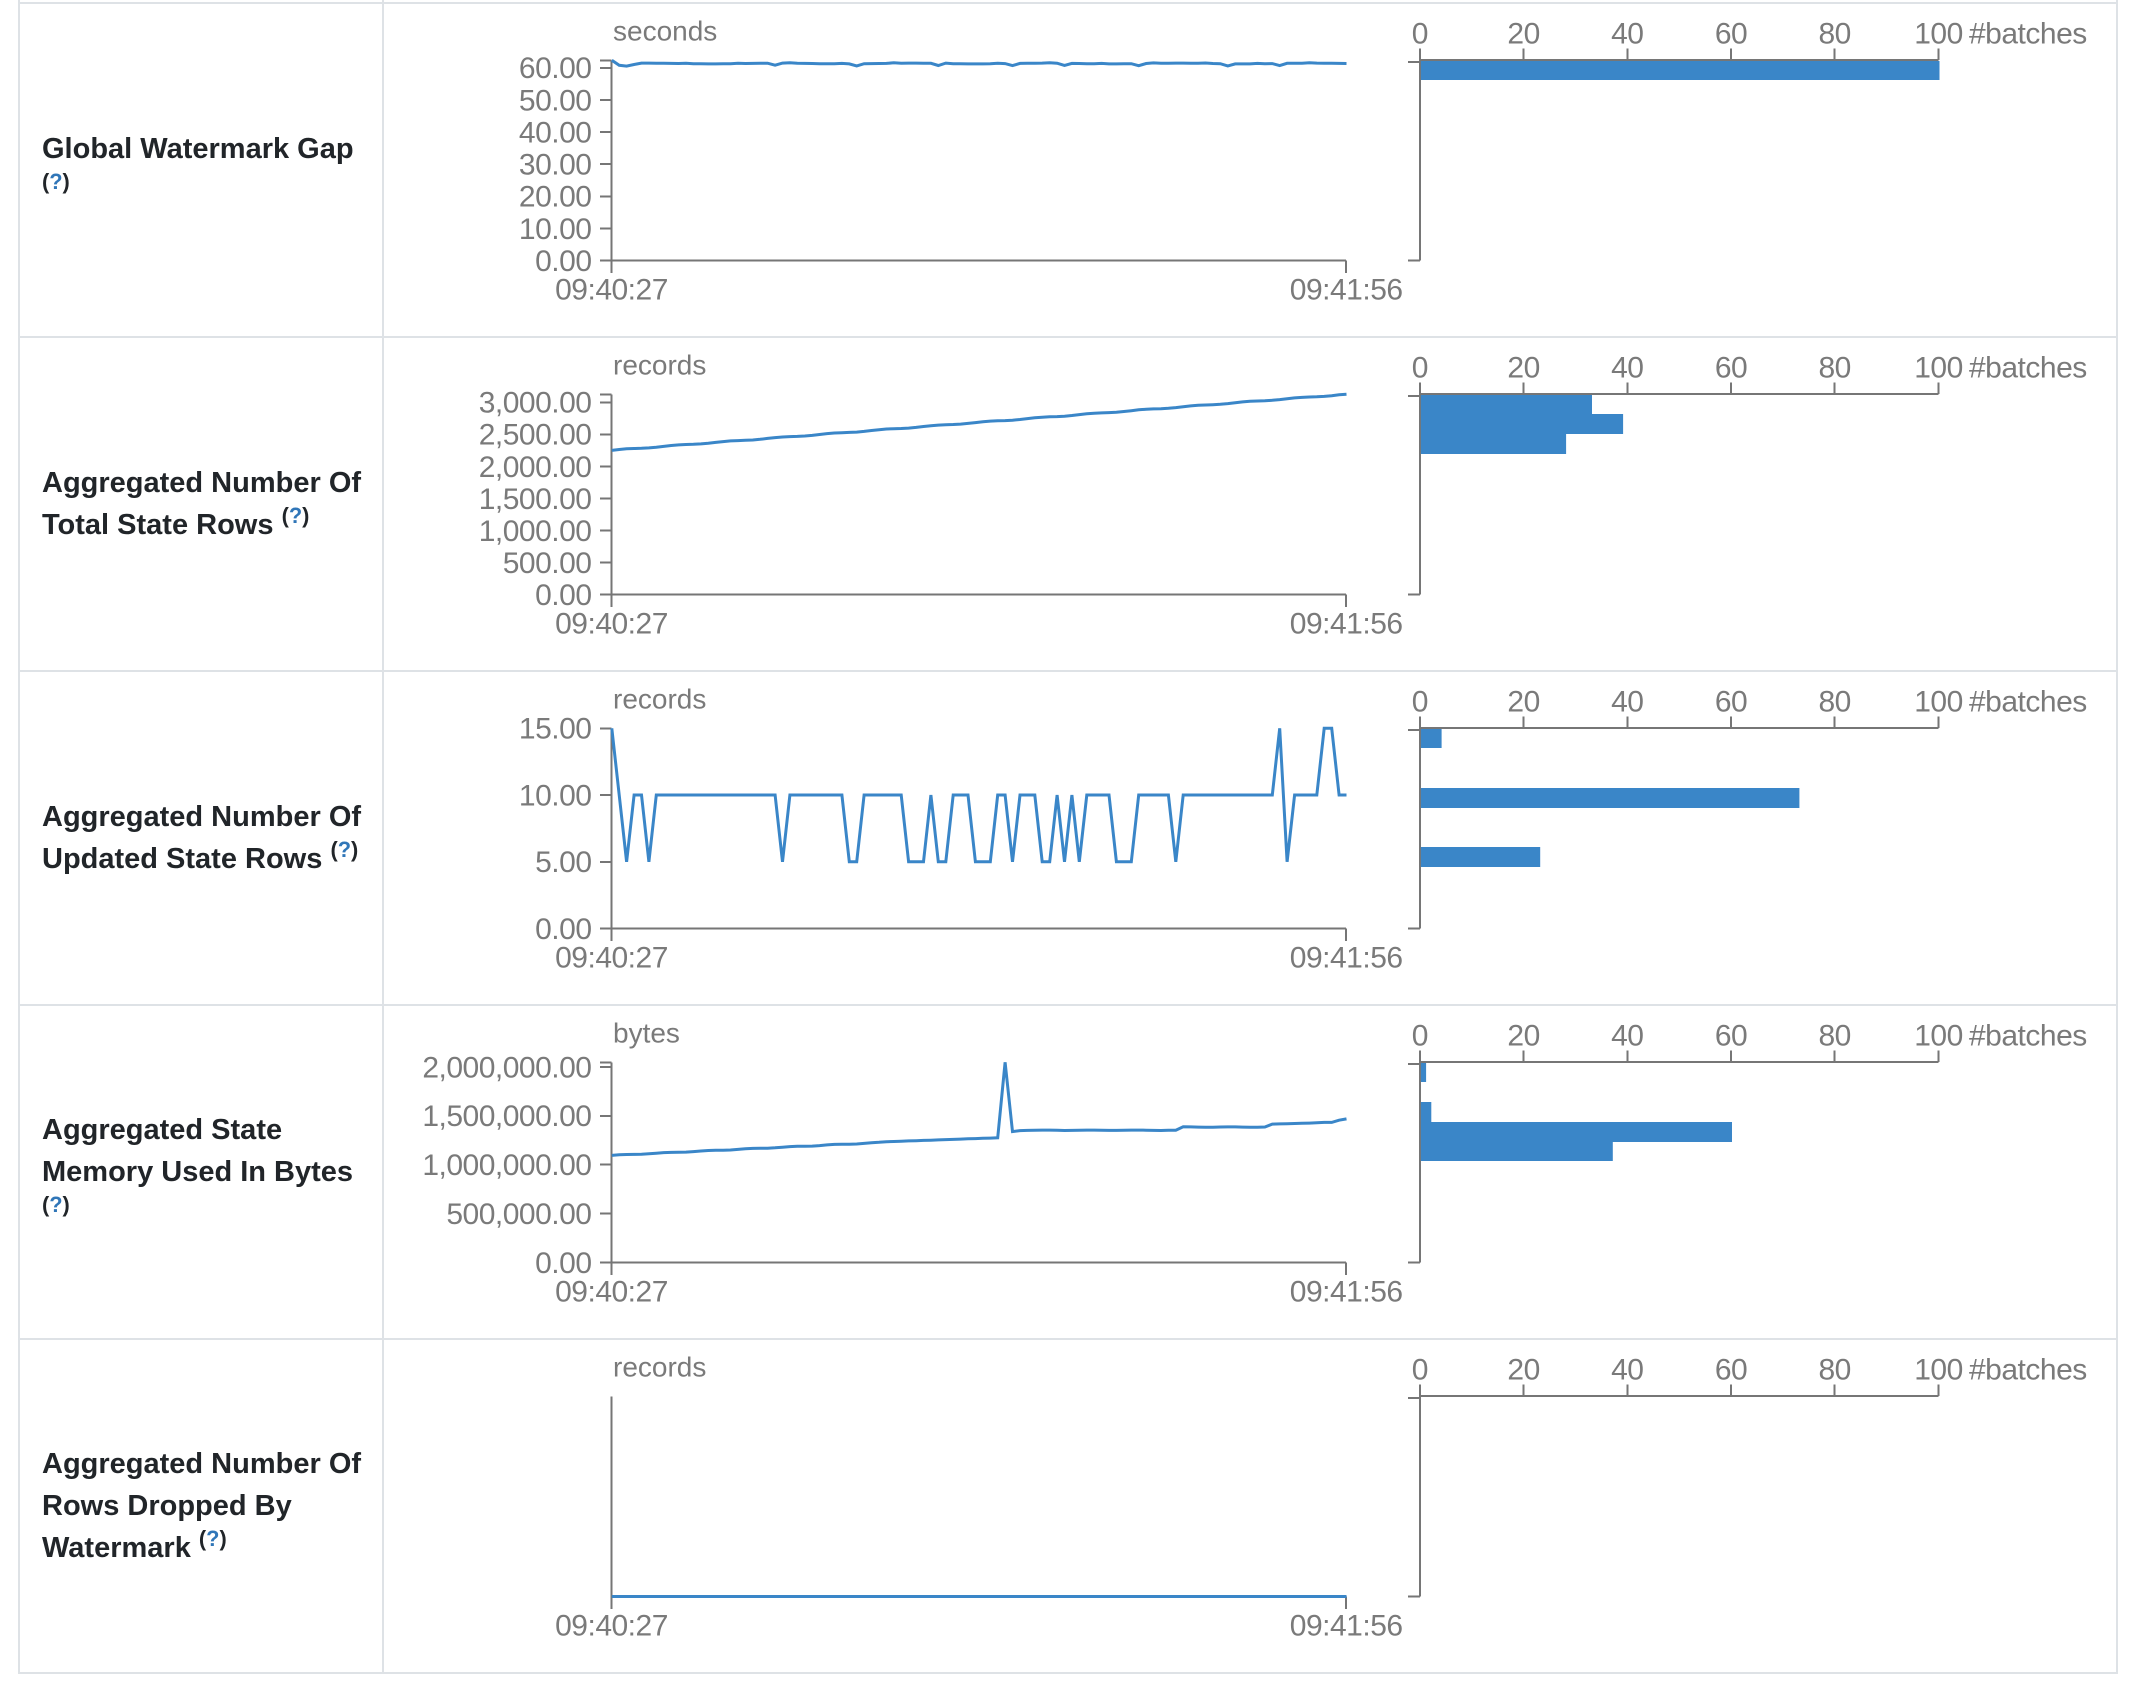 This screenshot has height=1686, width=2132. What do you see at coordinates (555, 68) in the screenshot?
I see `svg-text: 60.00` at bounding box center [555, 68].